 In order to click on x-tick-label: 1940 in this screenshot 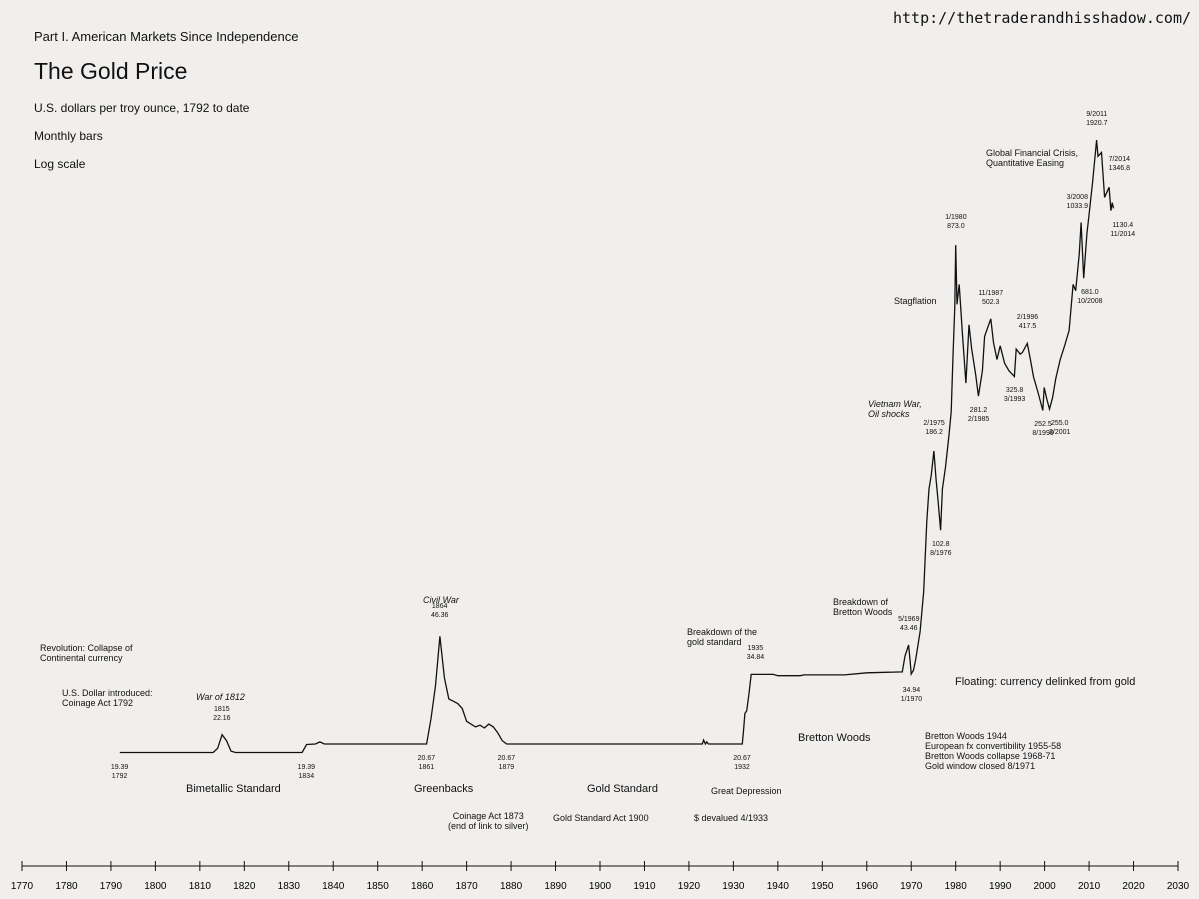, I will do `click(778, 886)`.